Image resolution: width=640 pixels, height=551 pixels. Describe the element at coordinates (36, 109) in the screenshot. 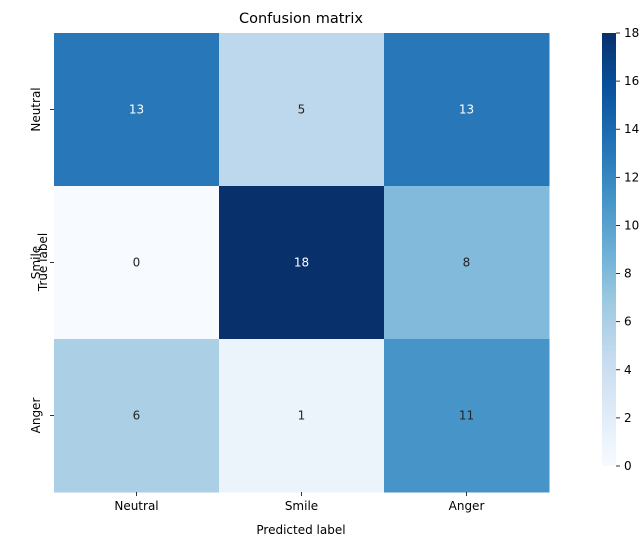

I see `y-tick-label: Neutral` at that location.